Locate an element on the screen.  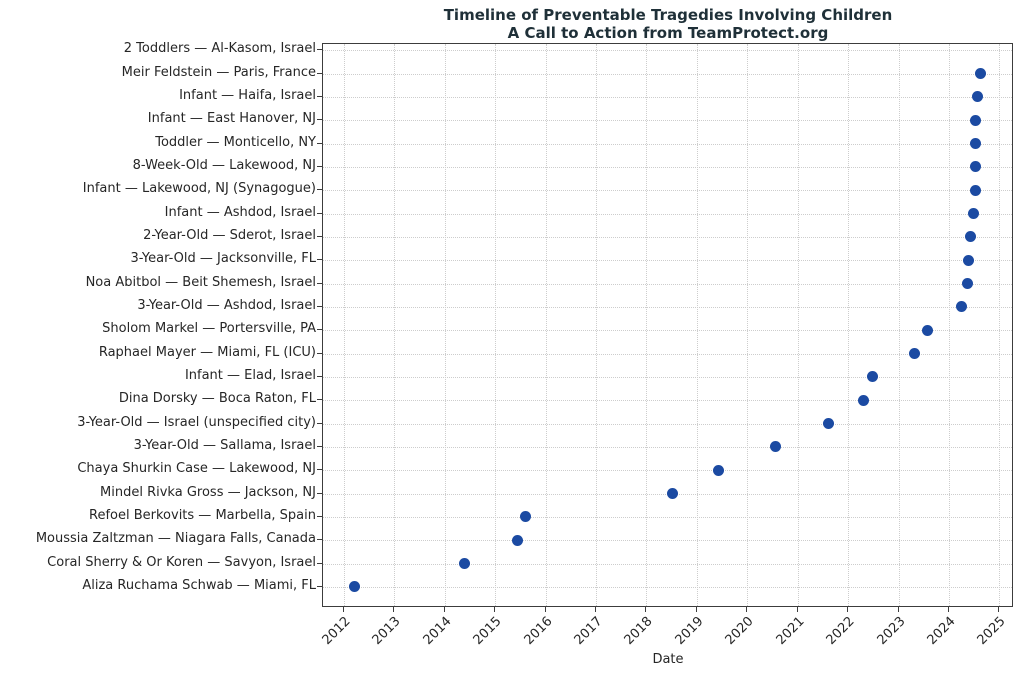
y-tick-label: Aliza Ruchama Schwab — Miami, FL is located at coordinates (199, 585).